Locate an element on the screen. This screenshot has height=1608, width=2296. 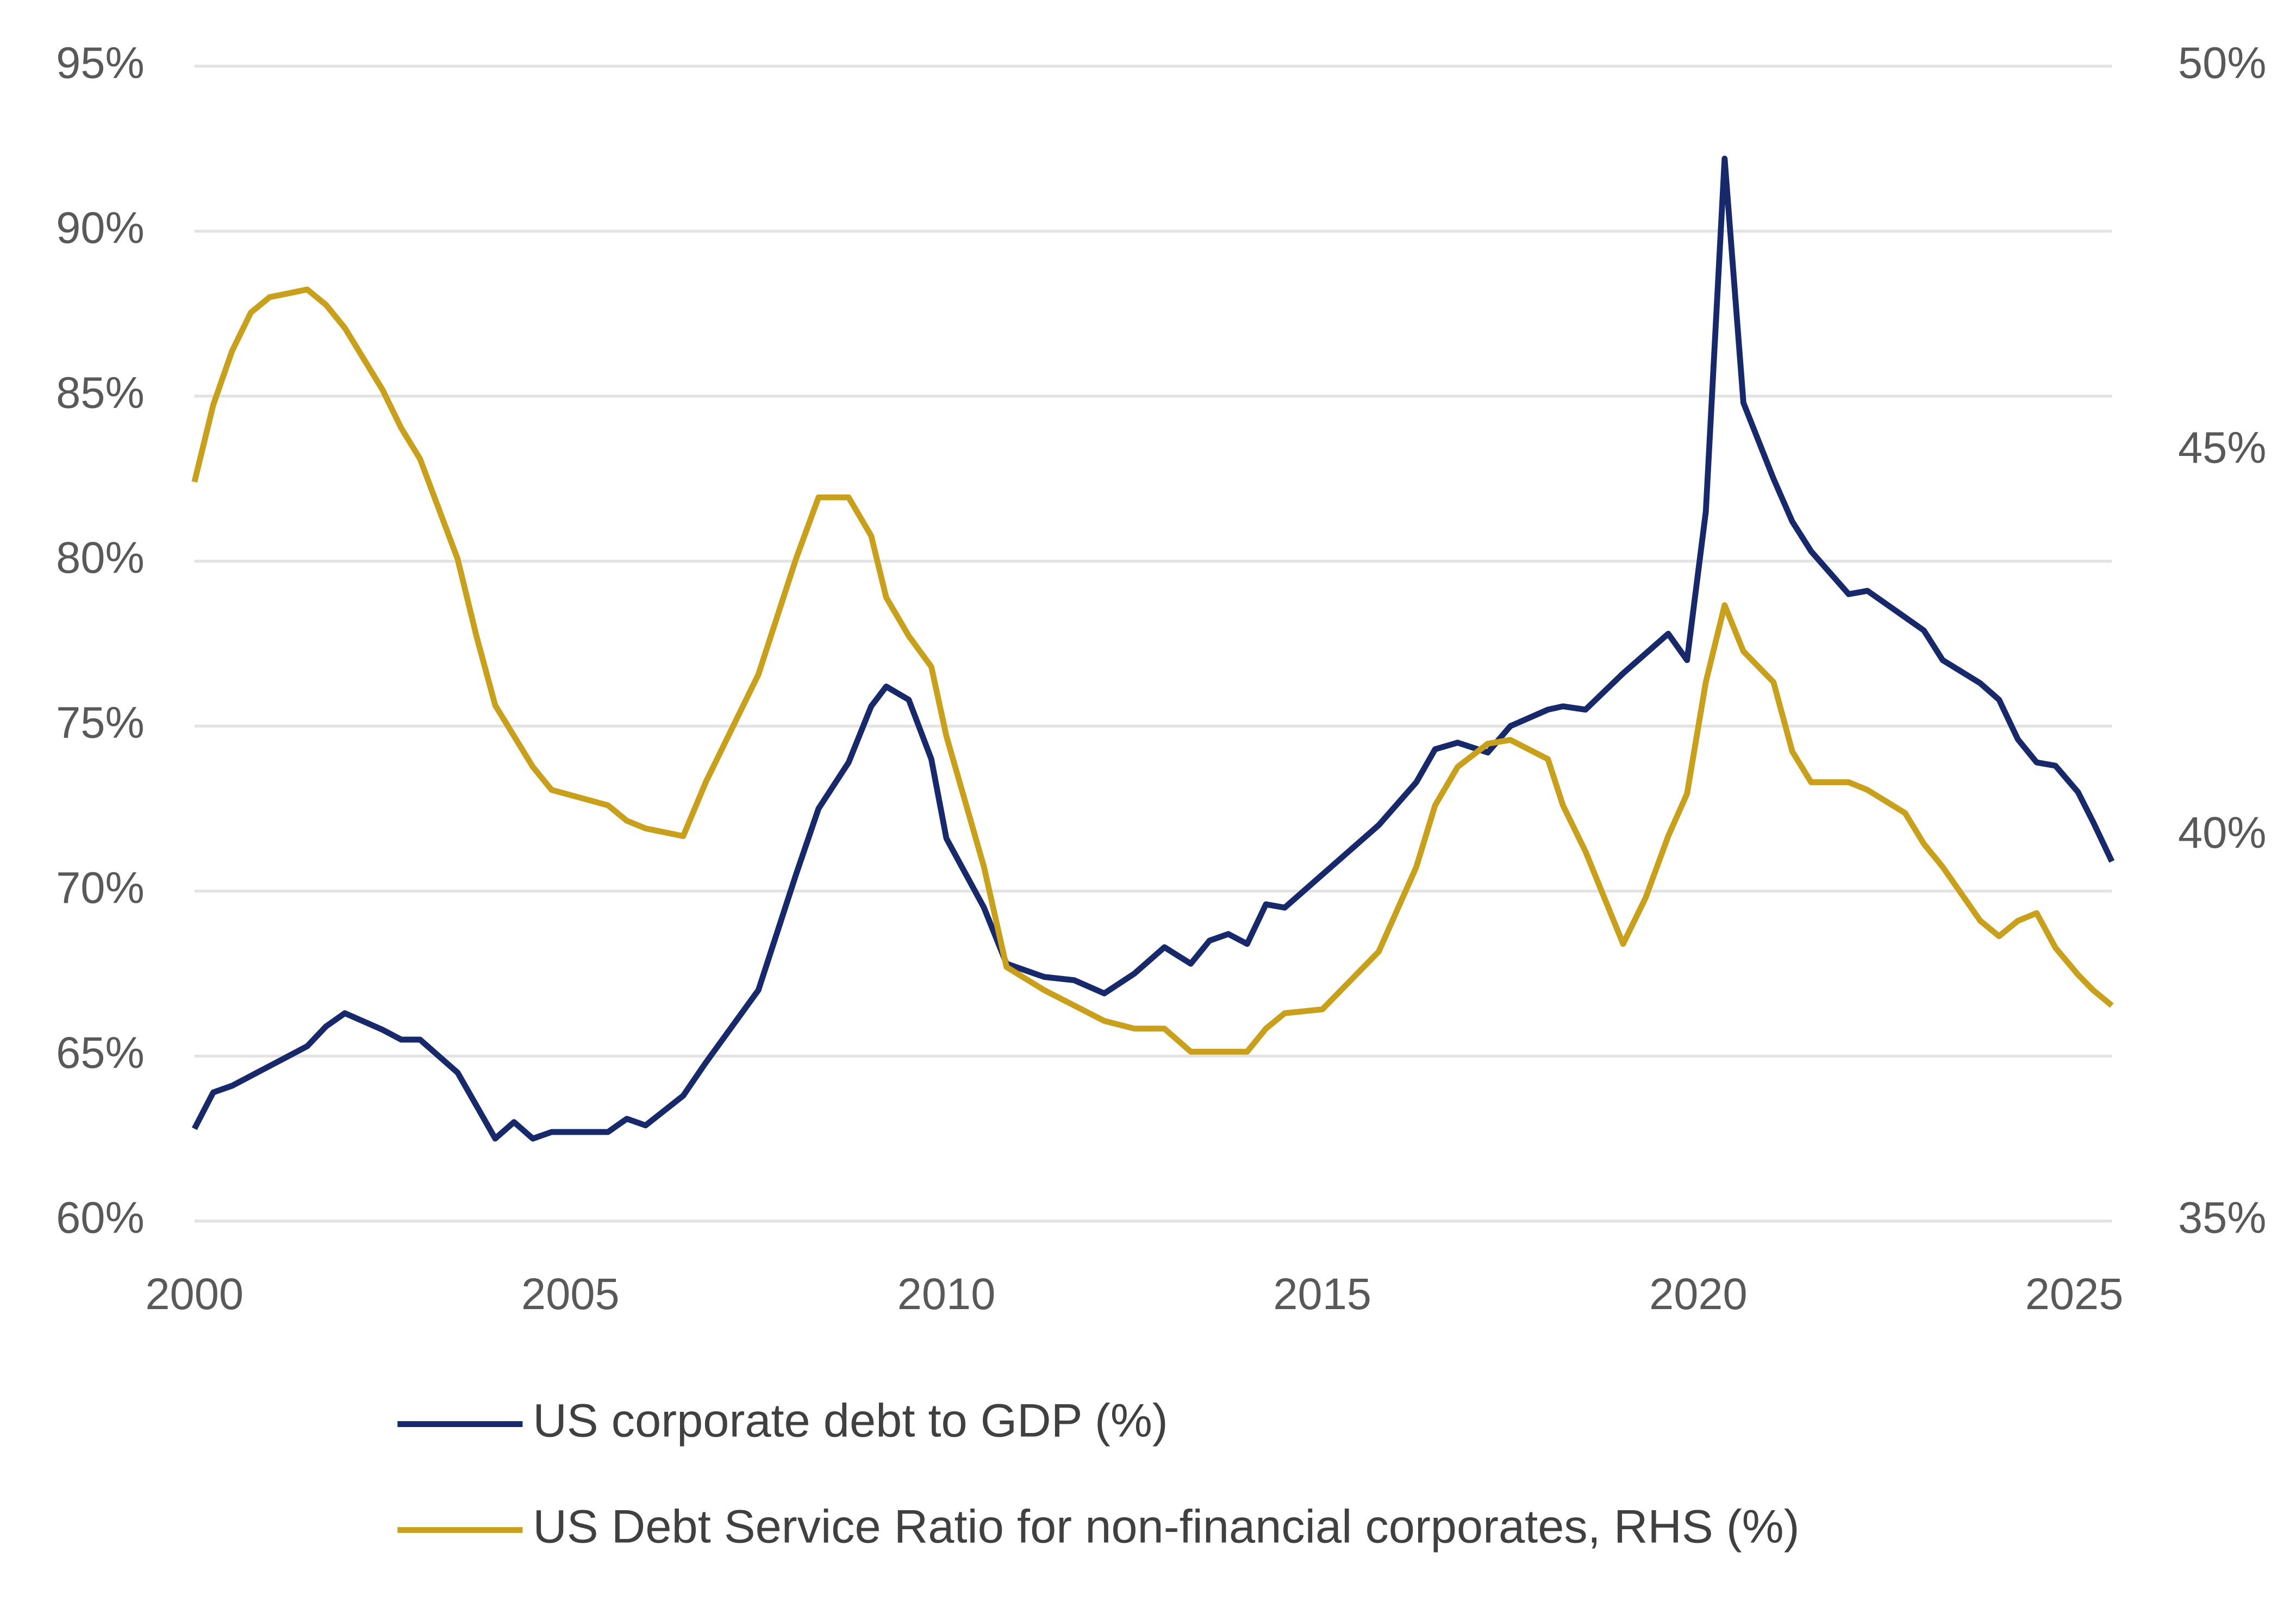
x-tick-label: 2020 is located at coordinates (1699, 1294).